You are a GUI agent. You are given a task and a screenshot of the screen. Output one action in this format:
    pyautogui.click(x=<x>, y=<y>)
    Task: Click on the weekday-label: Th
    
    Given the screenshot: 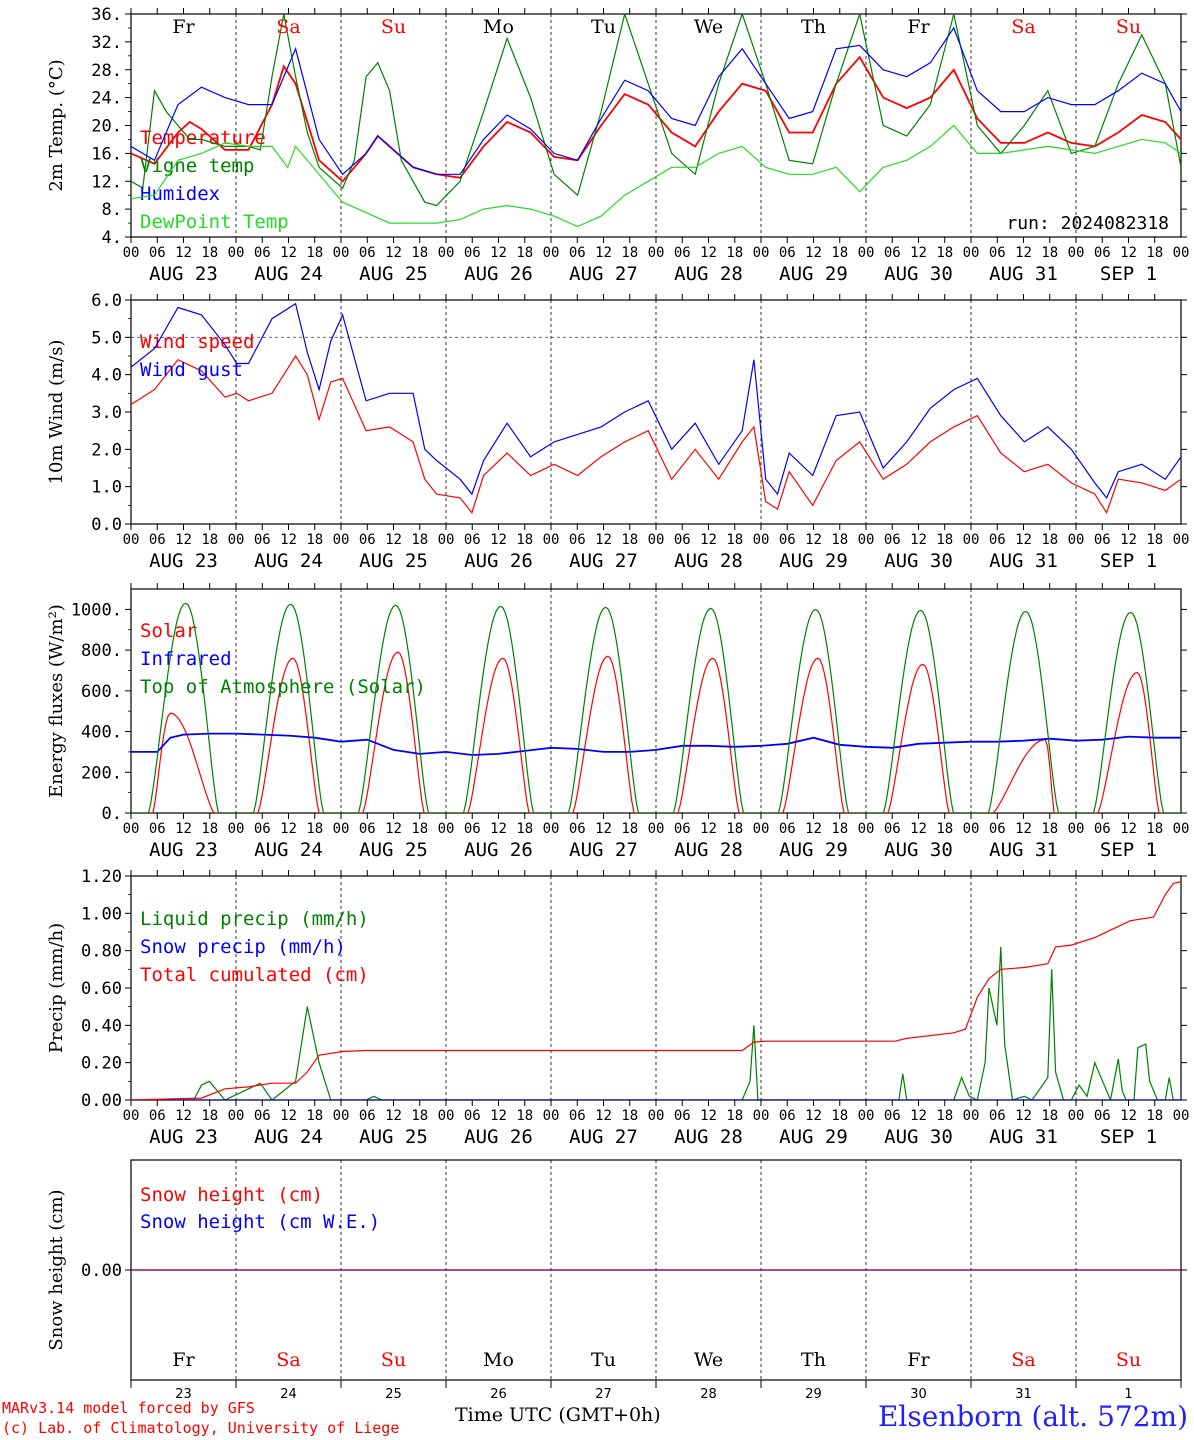 What is the action you would take?
    pyautogui.click(x=813, y=27)
    